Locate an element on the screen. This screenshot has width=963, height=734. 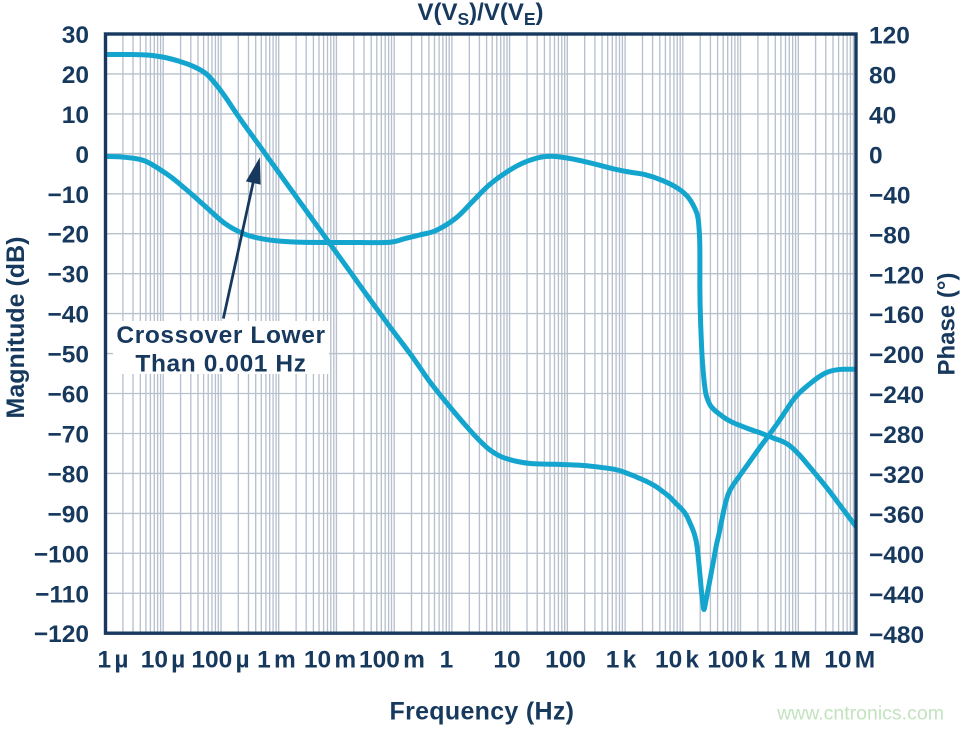
svg-text: 40 is located at coordinates (882, 116).